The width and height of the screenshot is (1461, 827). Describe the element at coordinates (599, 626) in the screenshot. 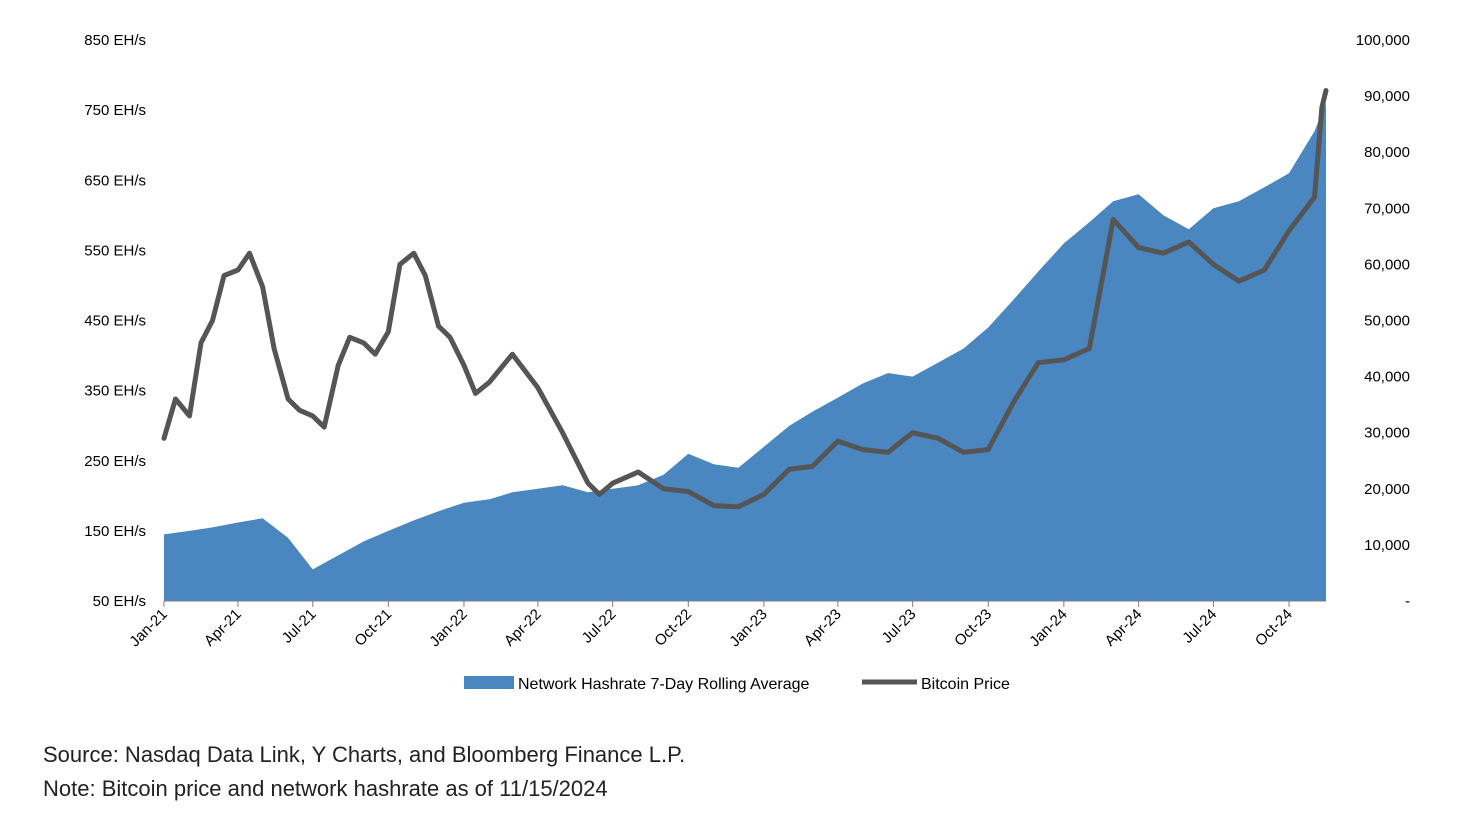

I see `x-tick-label: Jul-22` at that location.